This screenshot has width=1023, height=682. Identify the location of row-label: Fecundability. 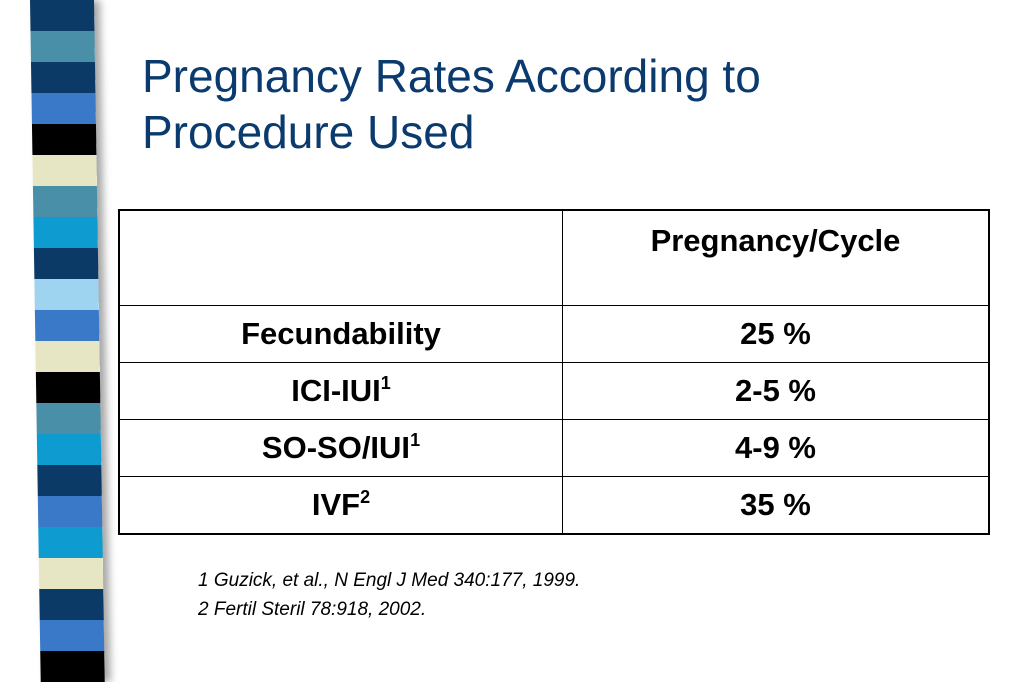
(340, 334).